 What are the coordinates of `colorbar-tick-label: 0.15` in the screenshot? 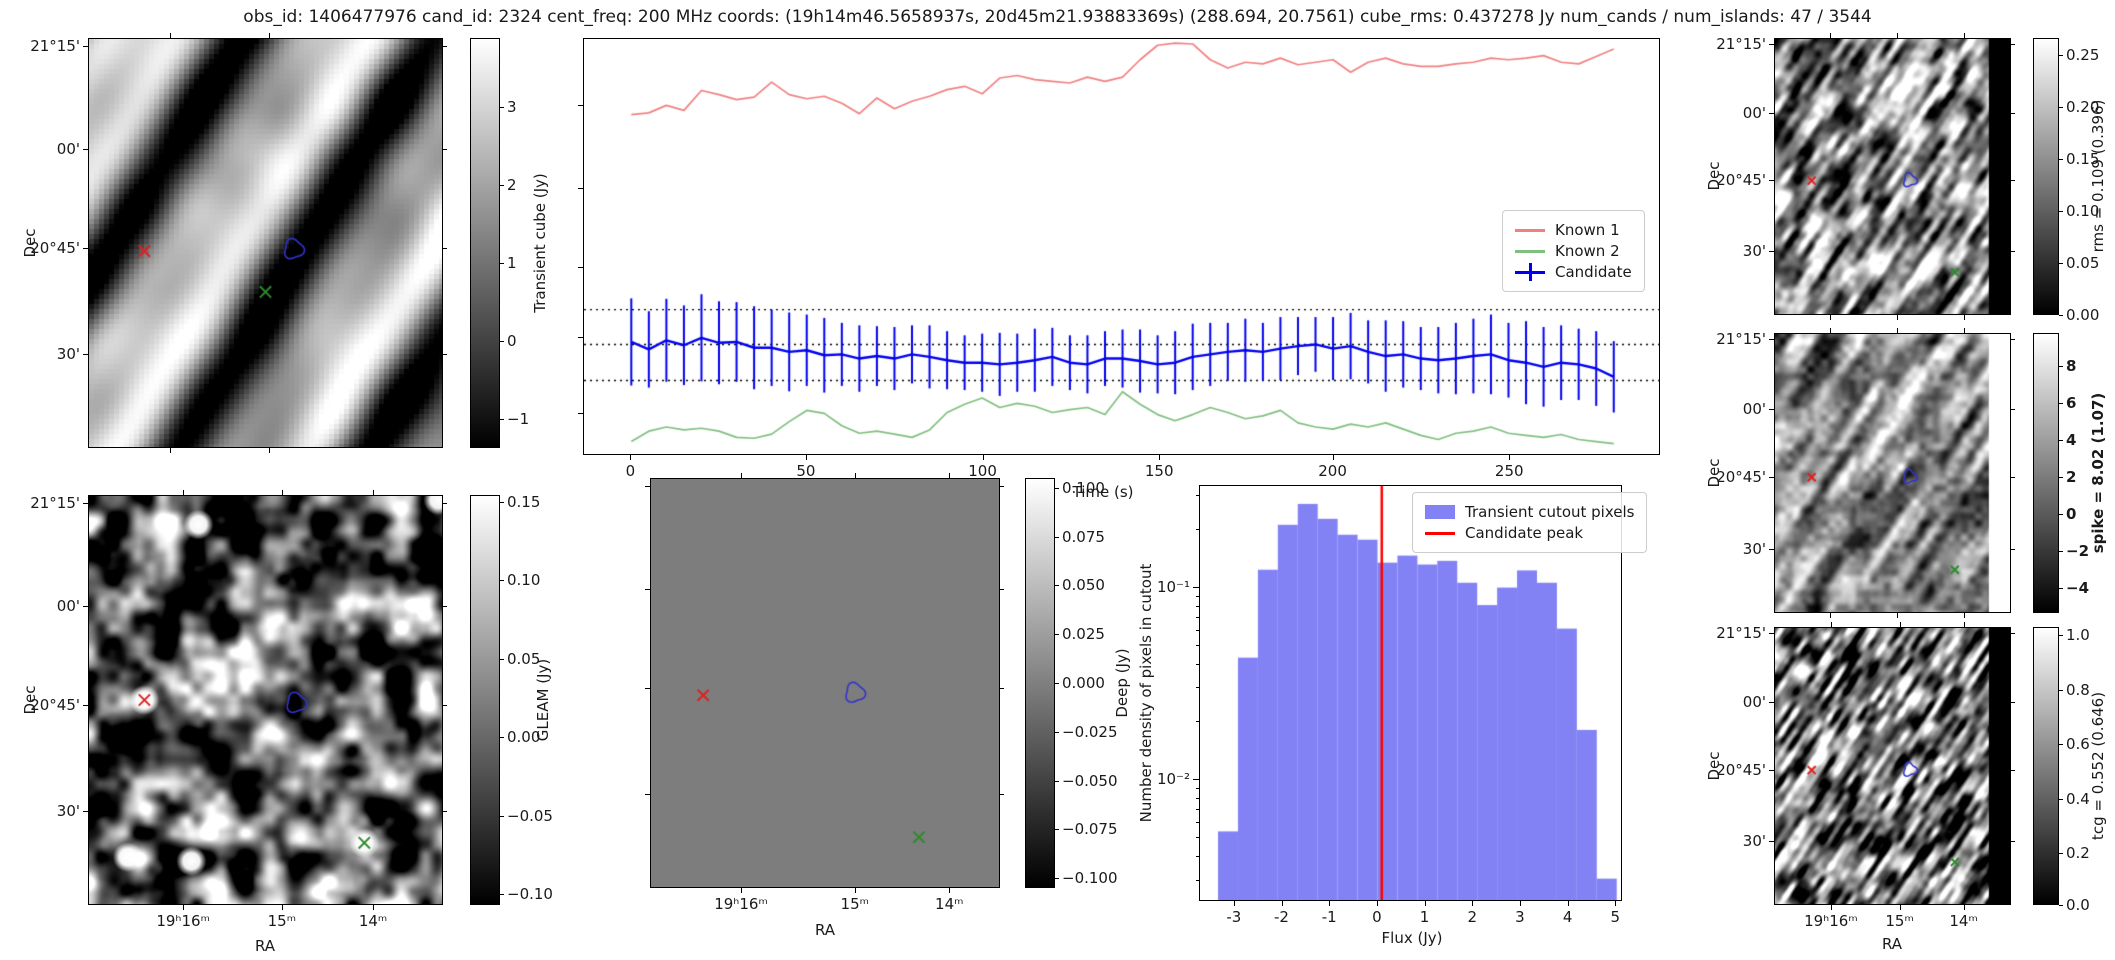 It's located at (524, 501).